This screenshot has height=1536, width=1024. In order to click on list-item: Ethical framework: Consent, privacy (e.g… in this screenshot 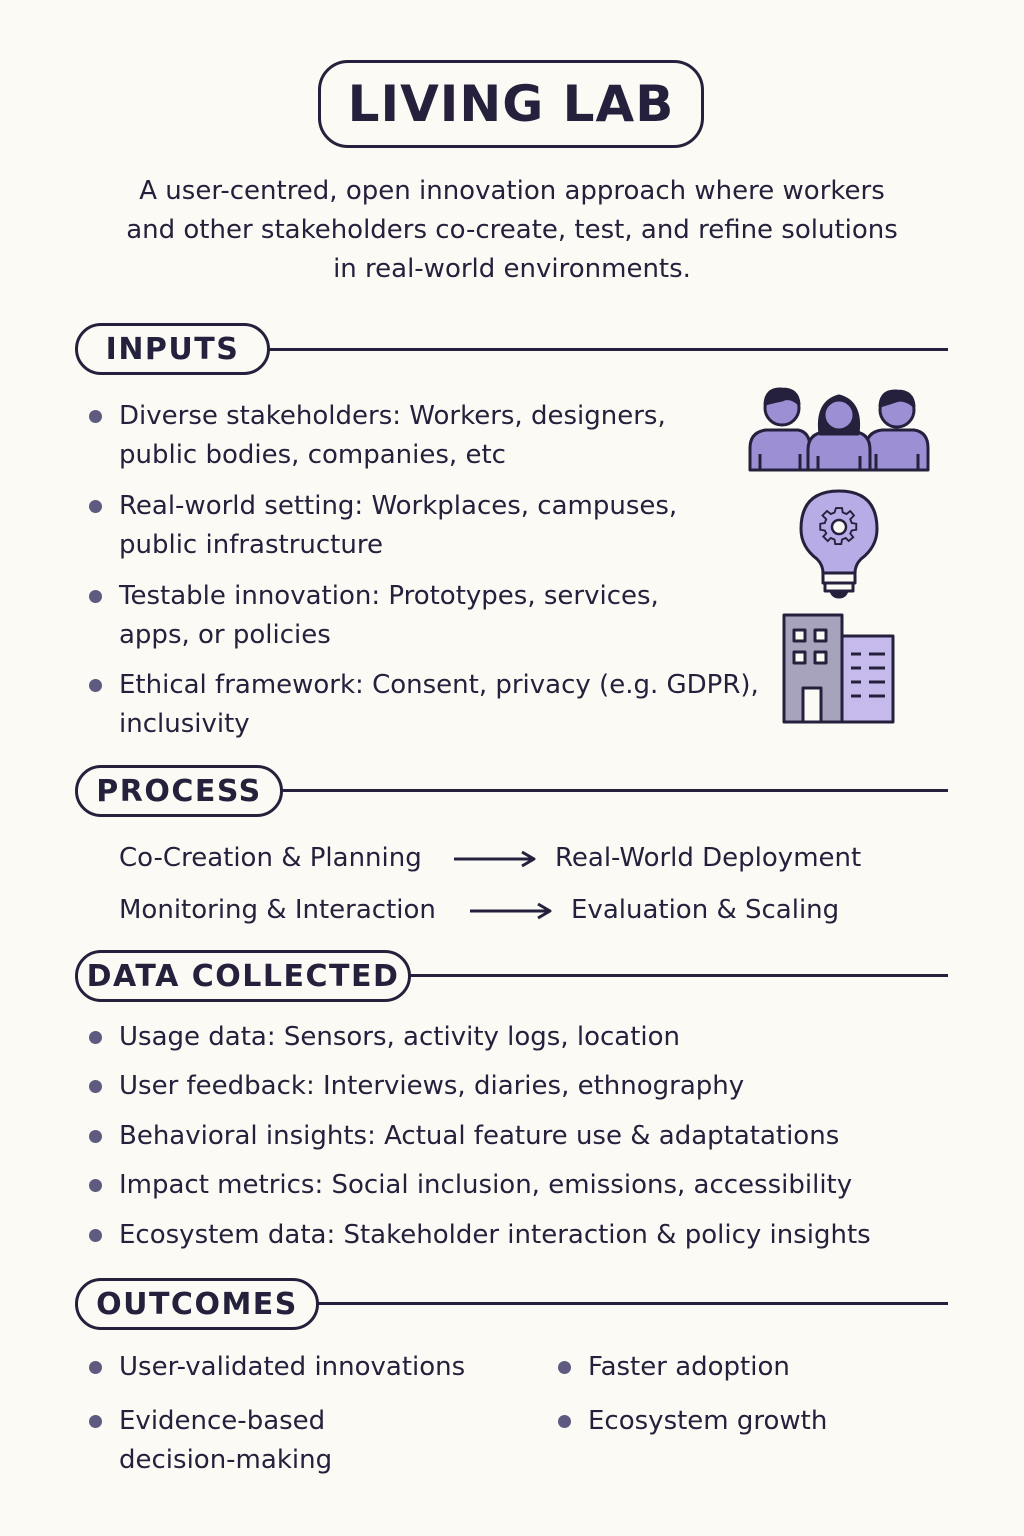, I will do `click(424, 705)`.